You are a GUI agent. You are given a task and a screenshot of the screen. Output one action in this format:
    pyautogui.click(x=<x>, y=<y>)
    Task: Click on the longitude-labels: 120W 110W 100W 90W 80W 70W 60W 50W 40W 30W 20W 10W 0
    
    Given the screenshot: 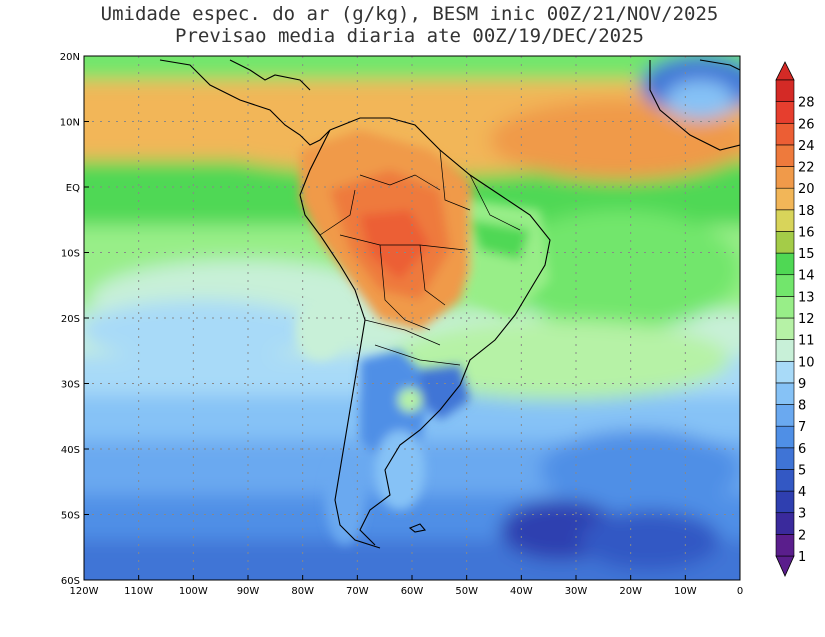 What is the action you would take?
    pyautogui.click(x=406, y=586)
    